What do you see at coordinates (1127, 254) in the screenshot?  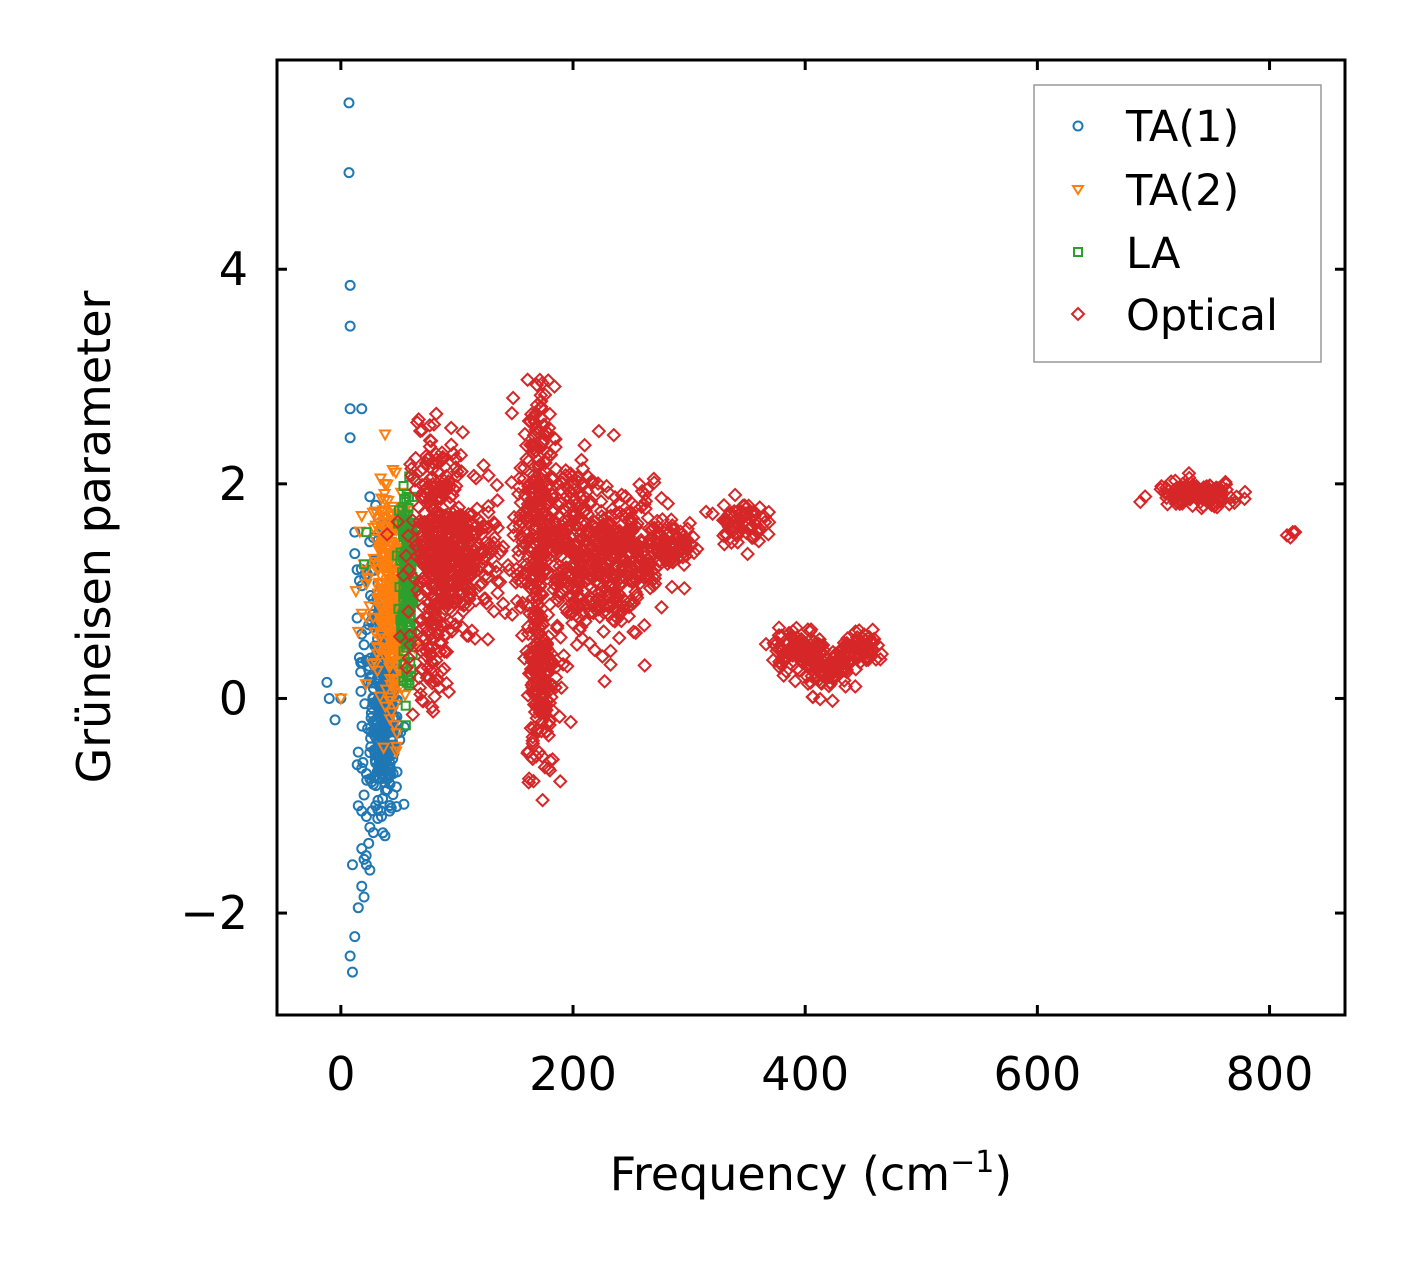 I see `legend-entry-la: LA` at bounding box center [1127, 254].